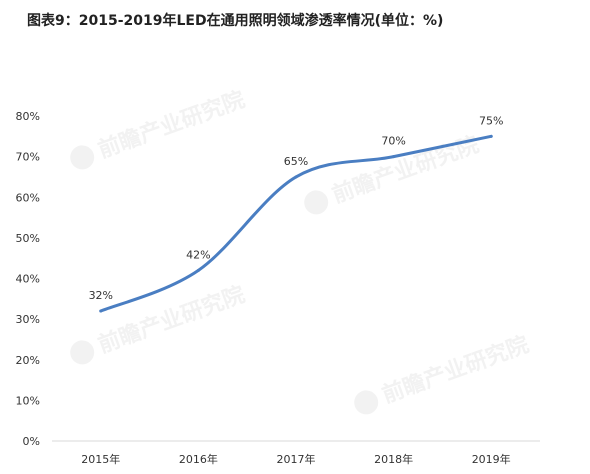 The width and height of the screenshot is (590, 474). I want to click on data-label: 32%, so click(101, 295).